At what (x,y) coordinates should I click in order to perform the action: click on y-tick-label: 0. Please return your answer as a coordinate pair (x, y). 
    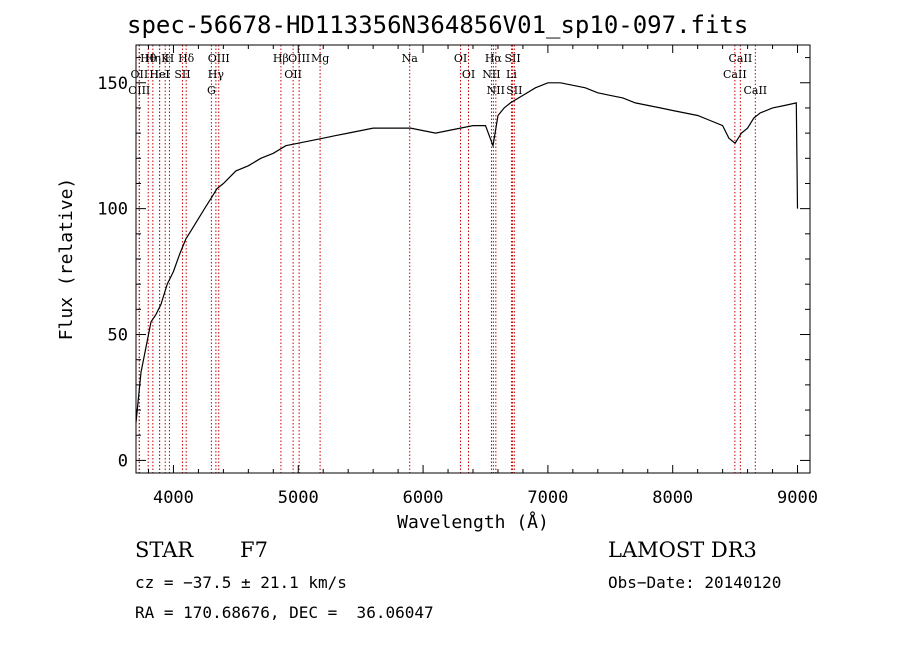
    Looking at the image, I should click on (123, 461).